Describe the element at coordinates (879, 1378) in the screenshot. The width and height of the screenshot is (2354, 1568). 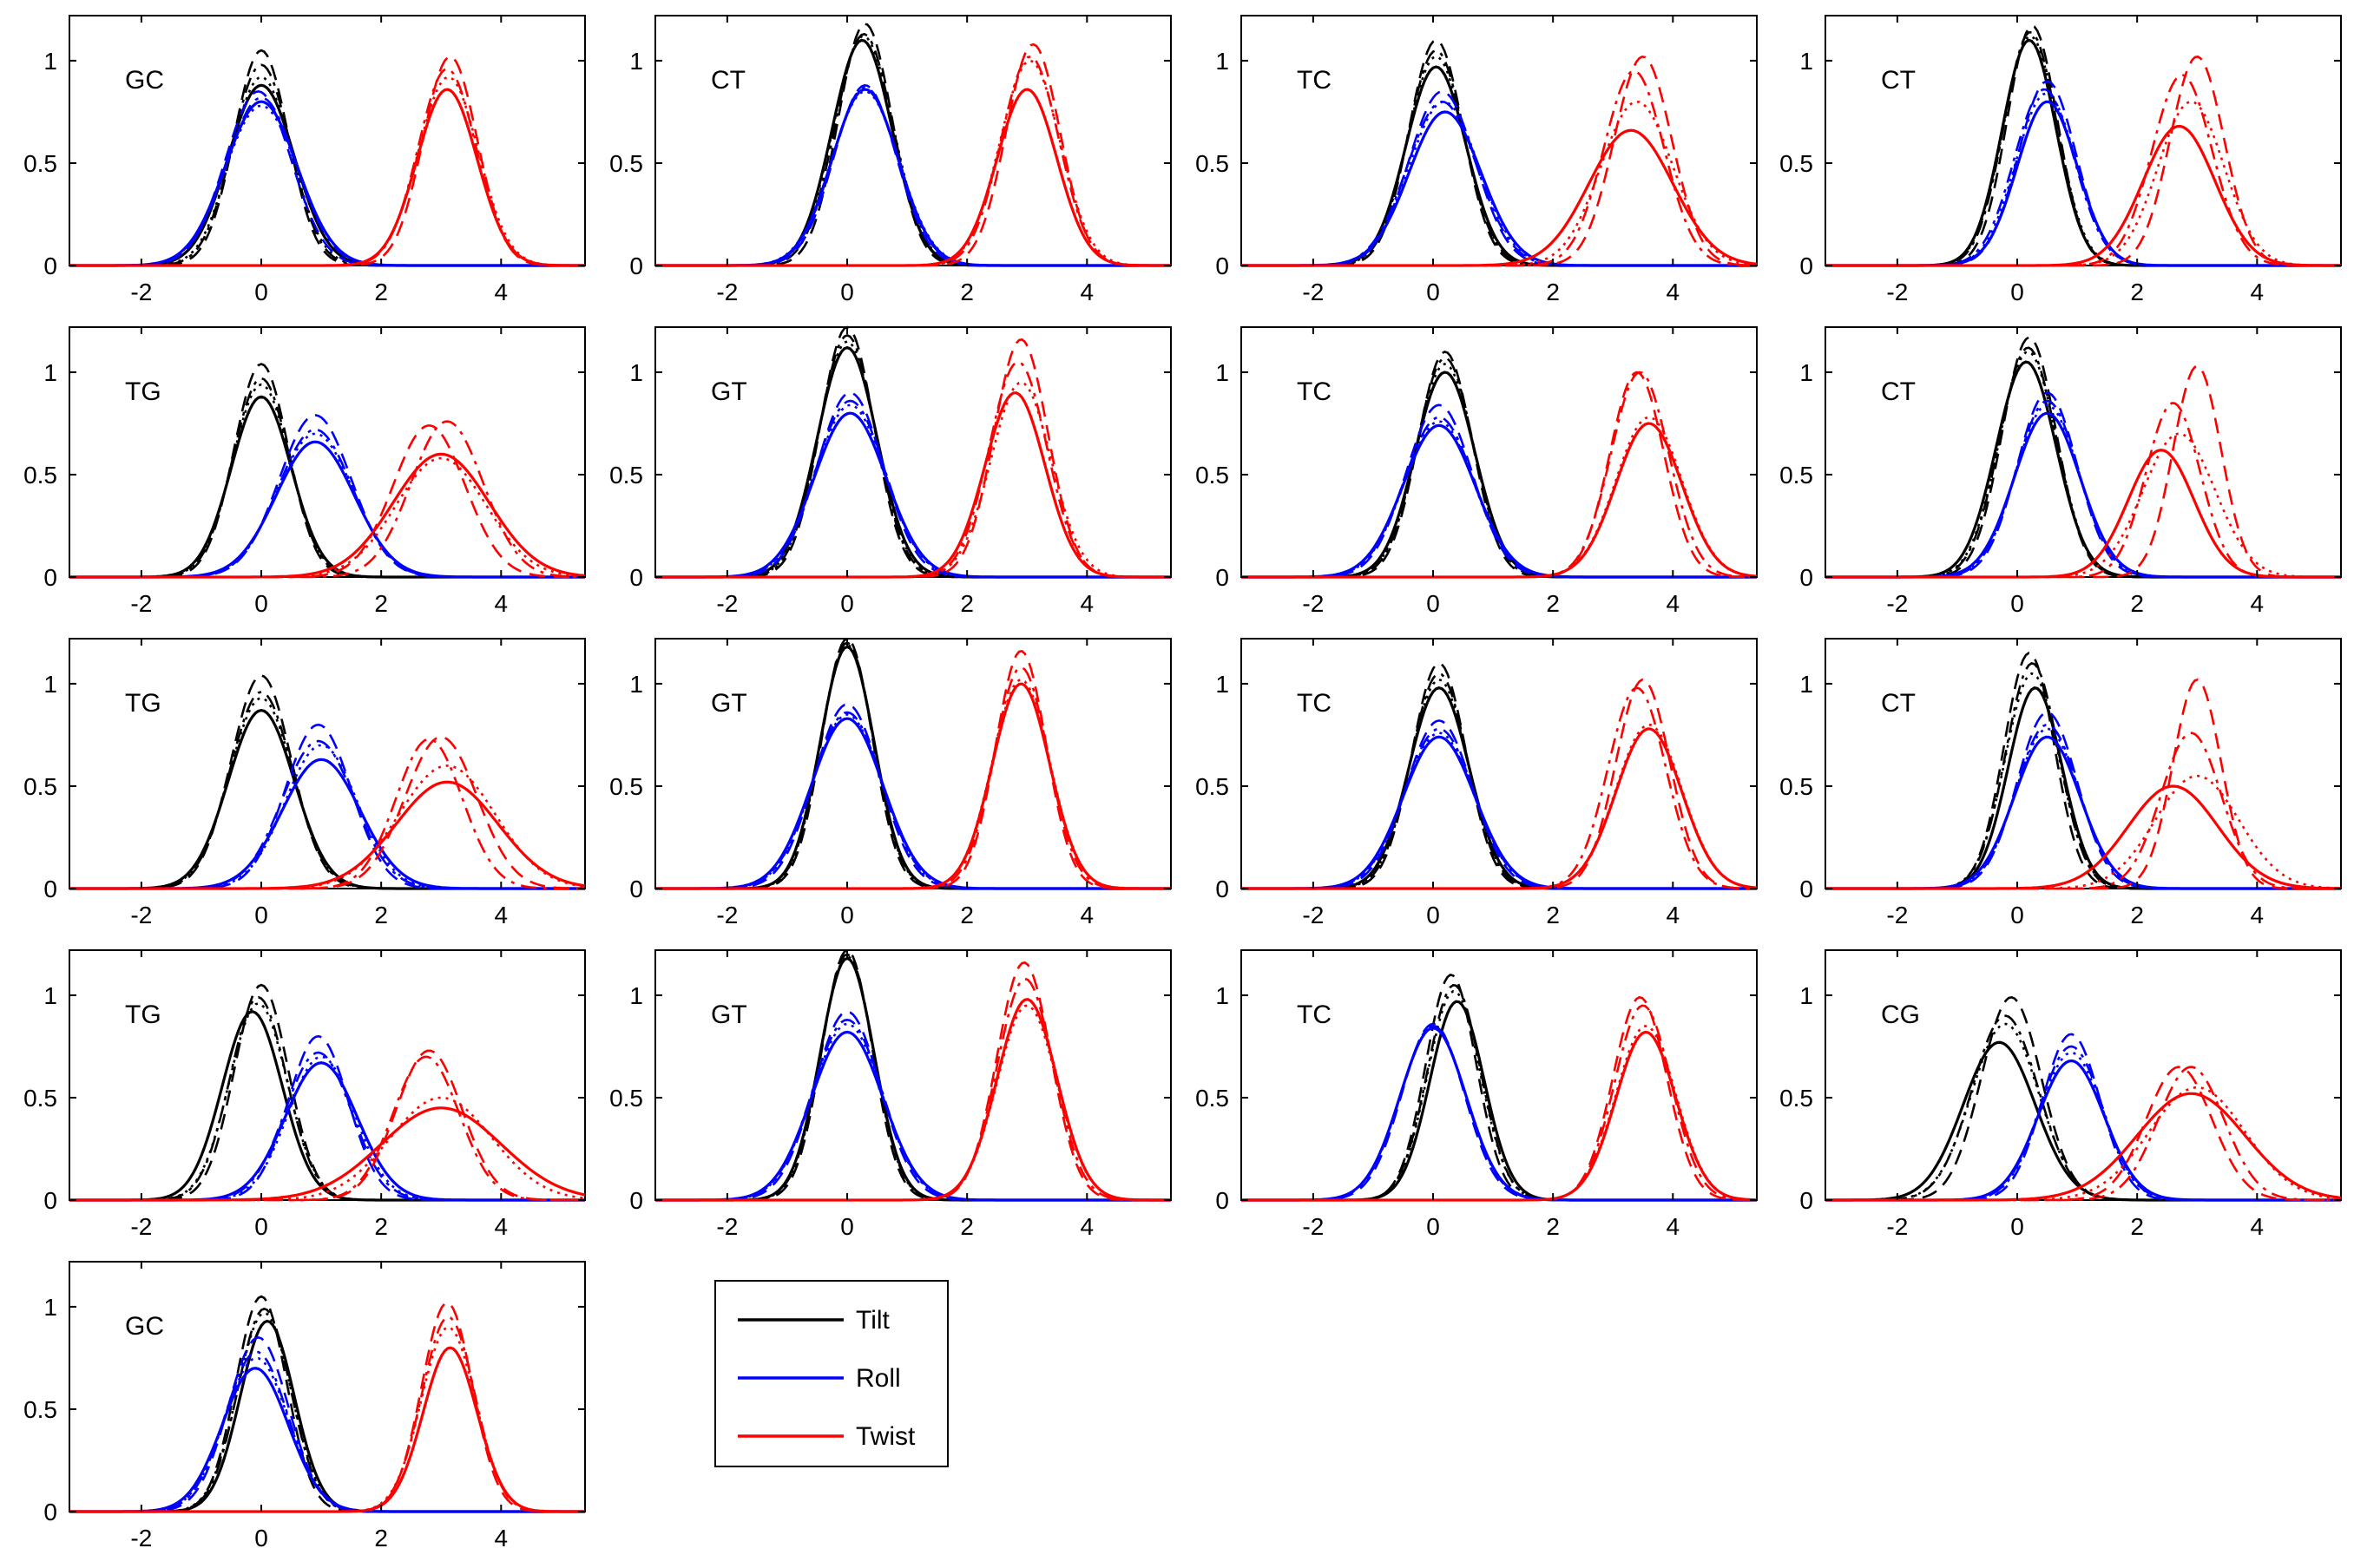
I see `legend-label-roll: Roll` at that location.